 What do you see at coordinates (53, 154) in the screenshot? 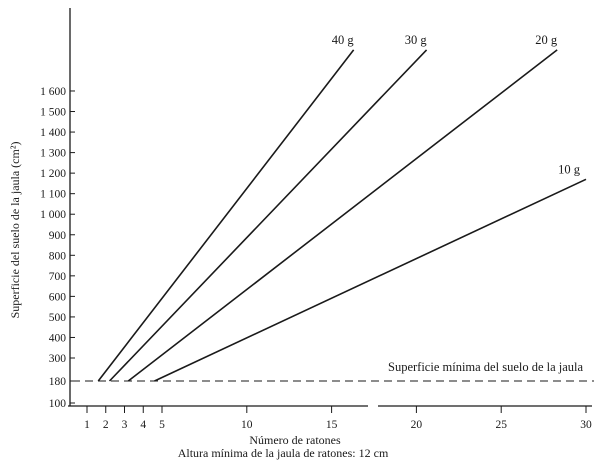
I see `y-tick-label: 1 300` at bounding box center [53, 154].